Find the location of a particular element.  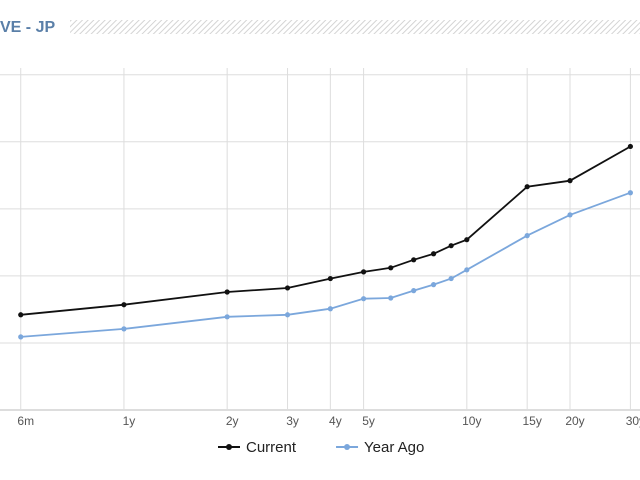

header-hatch is located at coordinates (355, 27).